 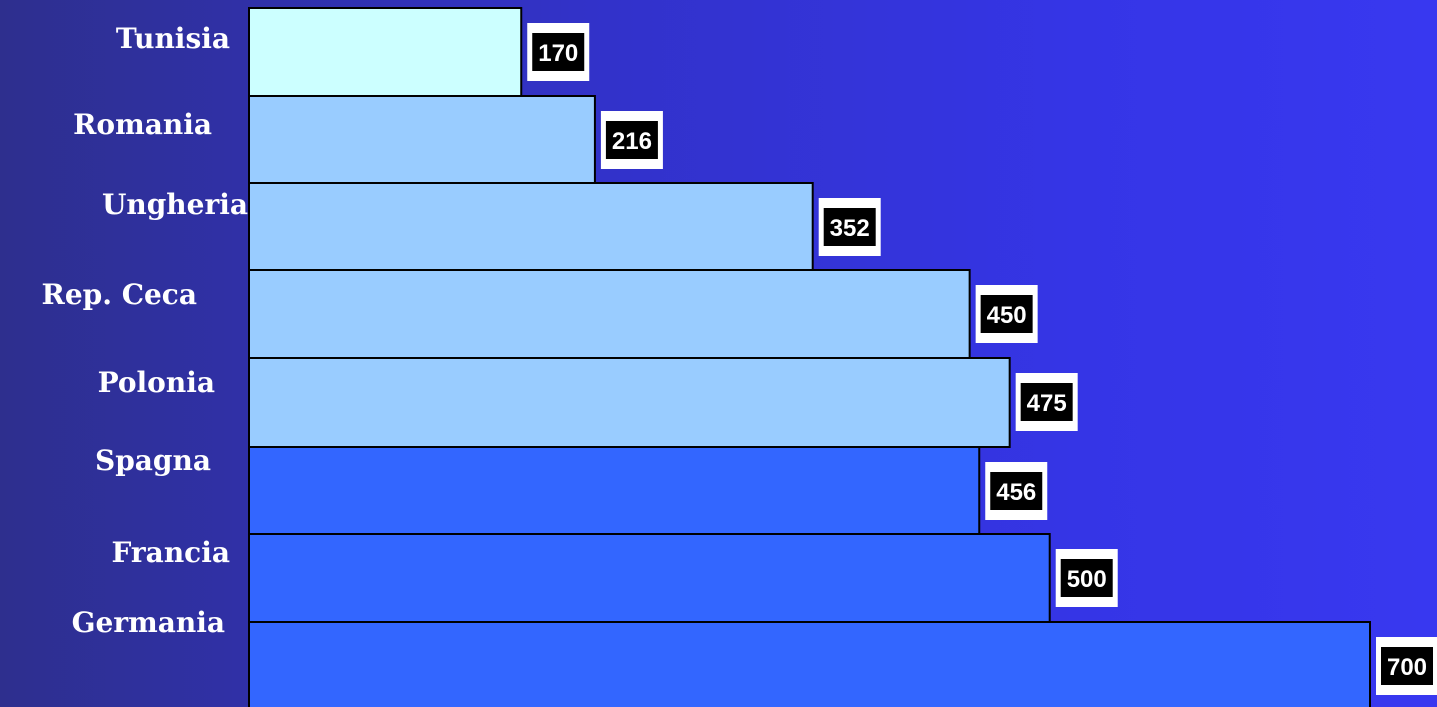 I want to click on data-label: 450, so click(x=1006, y=314).